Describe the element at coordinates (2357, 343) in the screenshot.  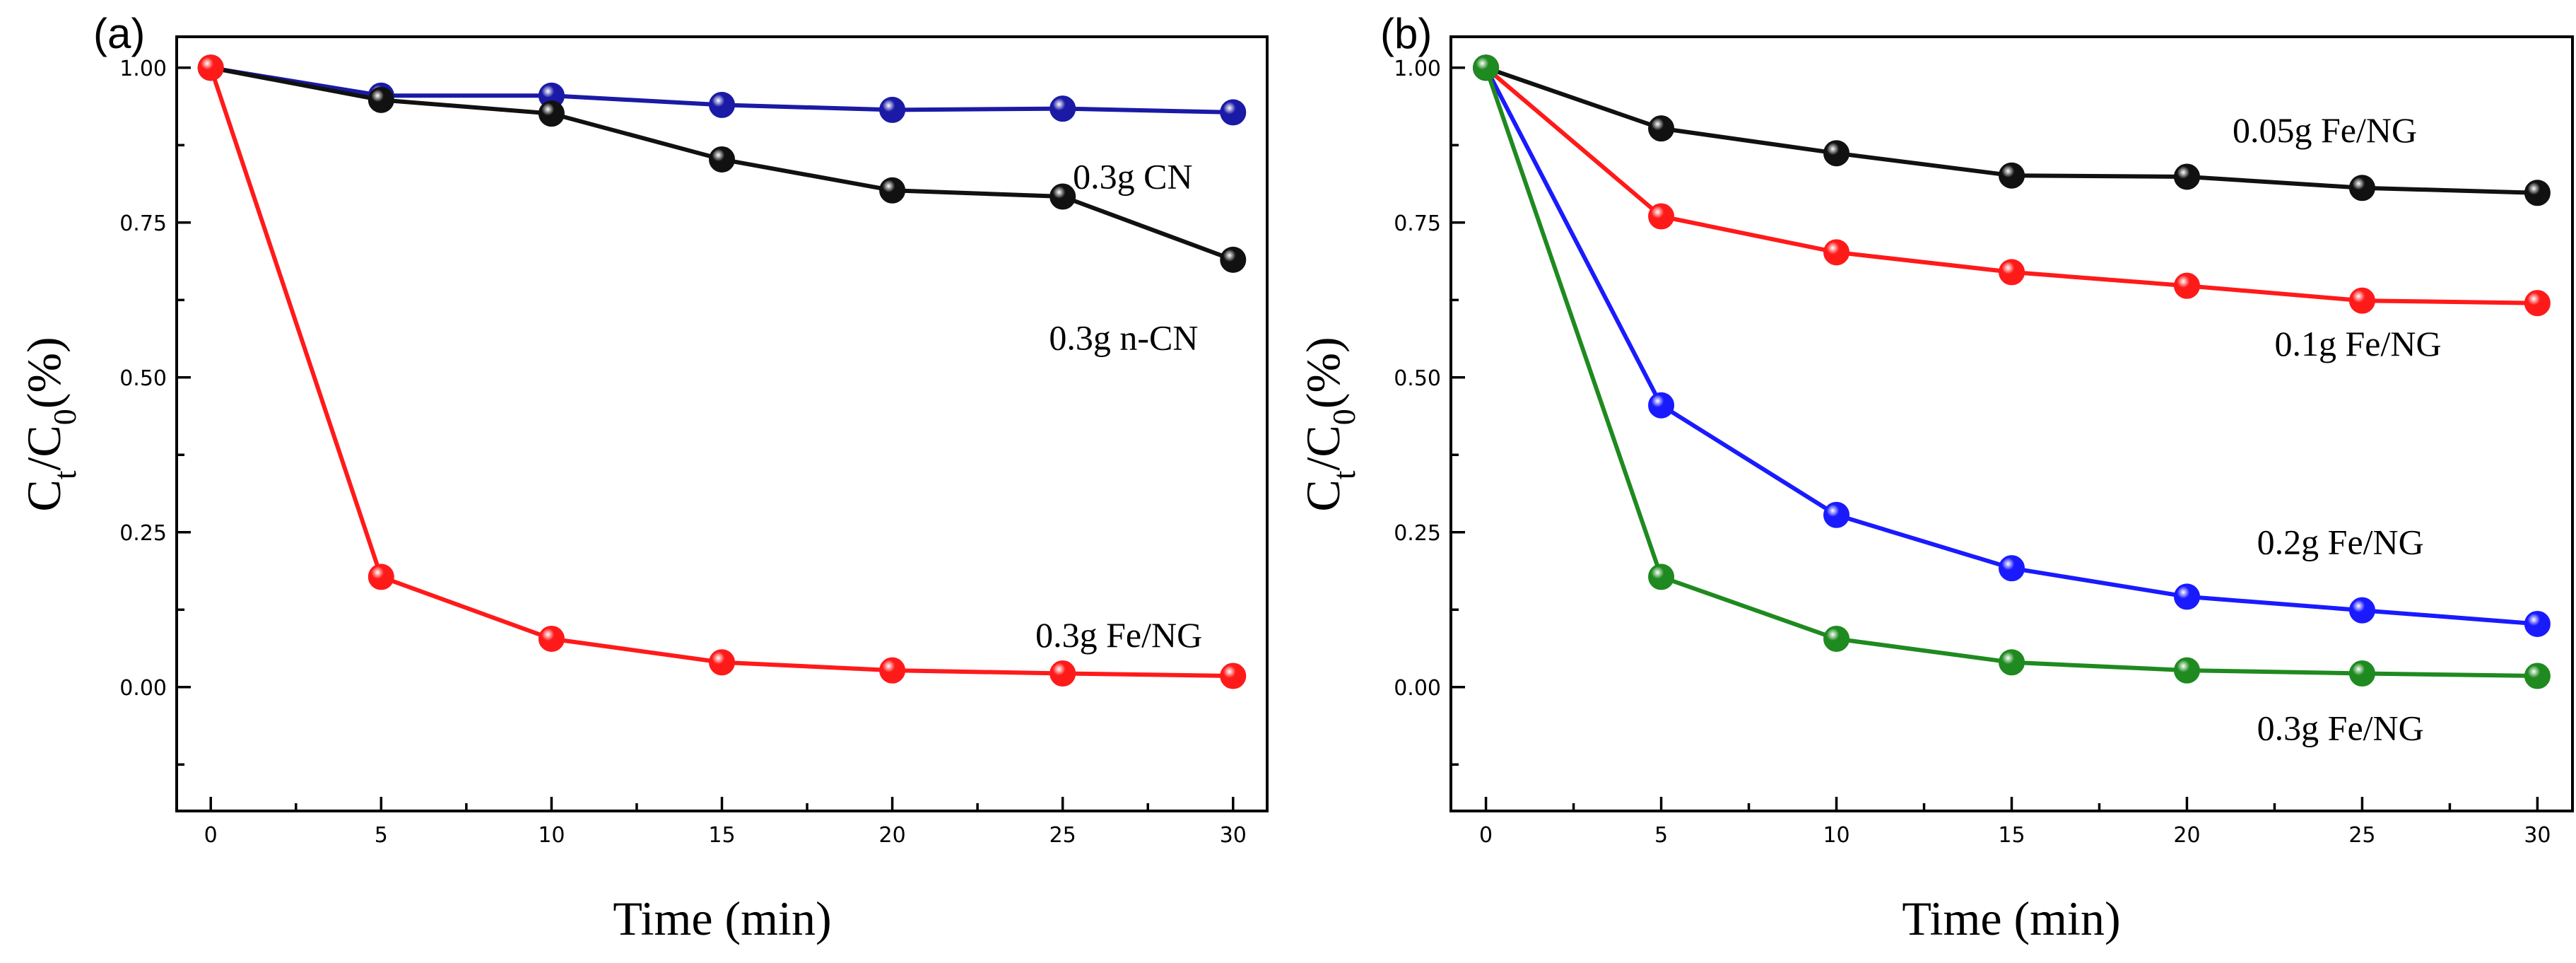
I see `series-label-0-1g-fe-ng: 0.1g Fe/NG` at that location.